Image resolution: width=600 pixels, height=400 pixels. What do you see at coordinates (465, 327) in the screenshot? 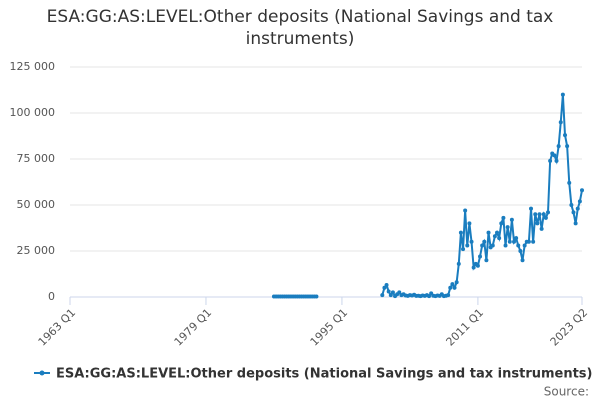
I see `x-tick-label: 2011 Q1` at bounding box center [465, 327].